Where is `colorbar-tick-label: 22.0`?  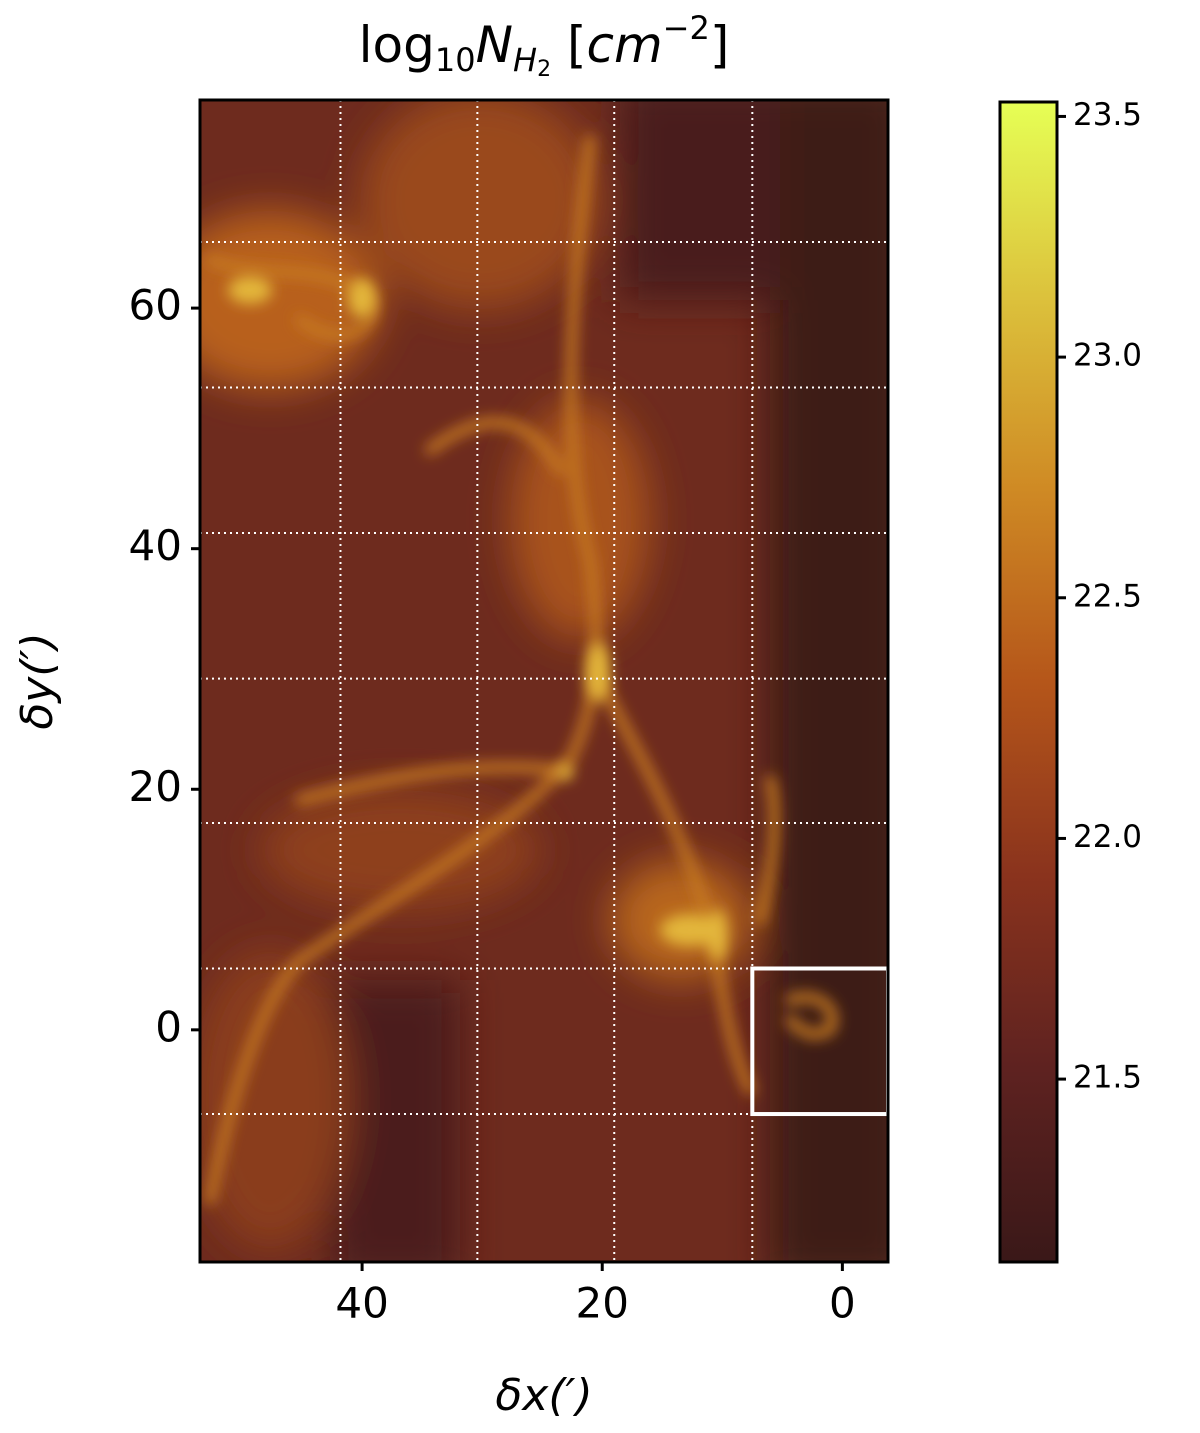
colorbar-tick-label: 22.0 is located at coordinates (1107, 837).